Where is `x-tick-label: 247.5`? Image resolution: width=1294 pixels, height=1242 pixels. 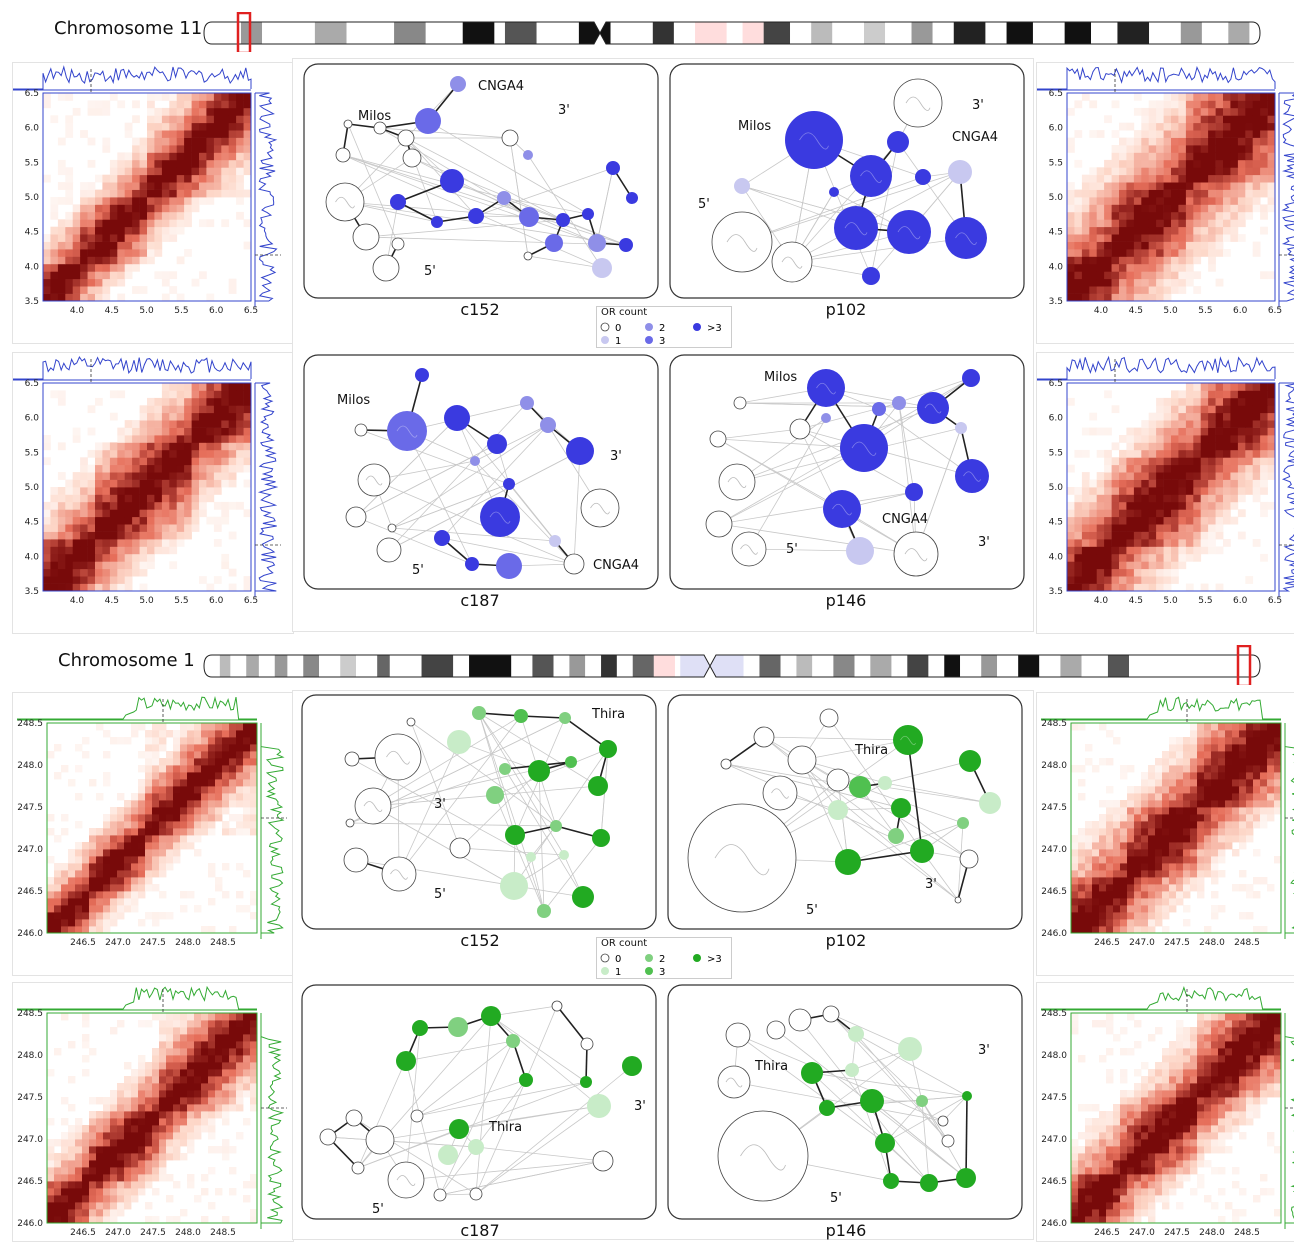
x-tick-label: 247.5 is located at coordinates (153, 1233).